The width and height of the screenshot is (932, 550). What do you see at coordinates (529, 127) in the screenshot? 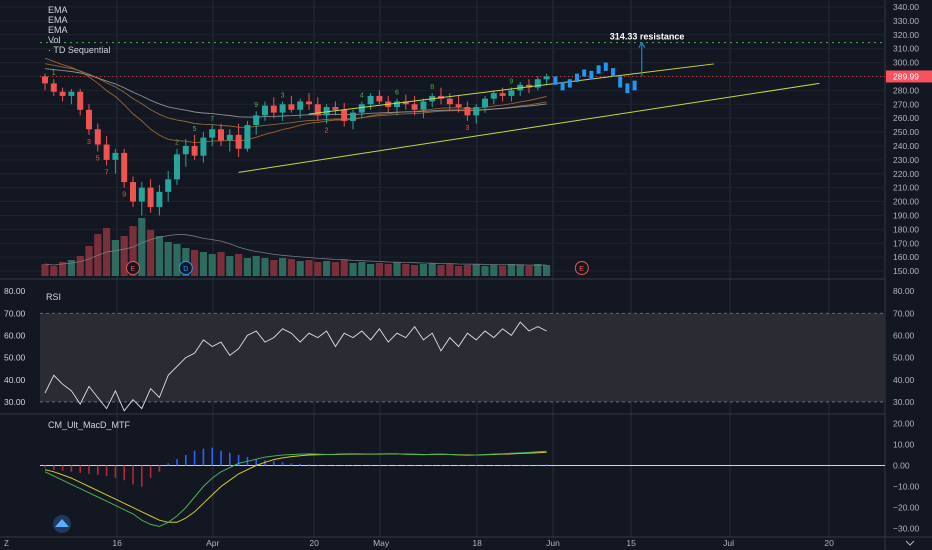
I see `channel-lower-line` at bounding box center [529, 127].